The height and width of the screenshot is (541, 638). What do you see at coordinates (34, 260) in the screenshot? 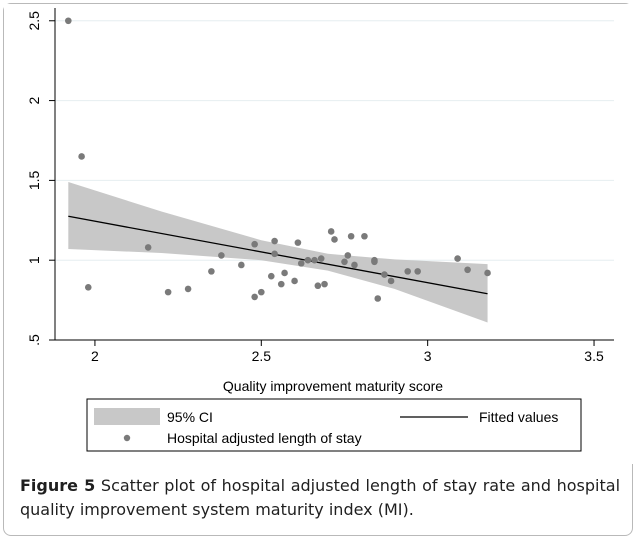
I see `y-tick-label-1: 1` at bounding box center [34, 260].